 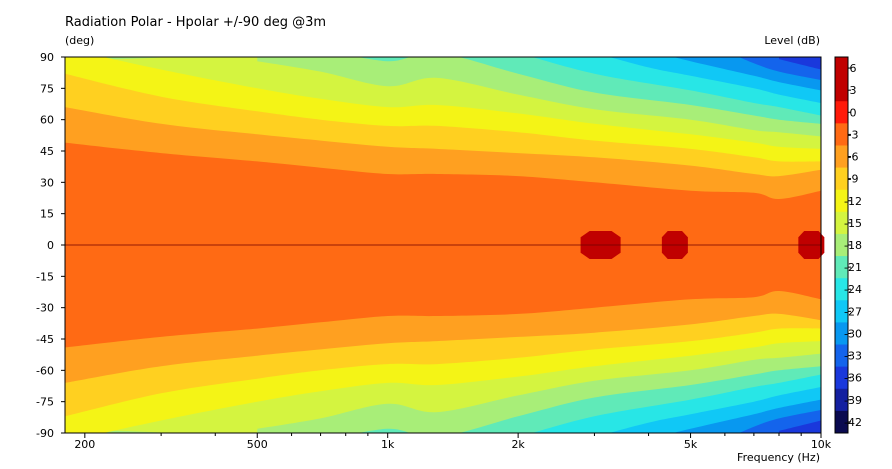 What do you see at coordinates (853, 422) in the screenshot?
I see `colorbar-label-16: -42` at bounding box center [853, 422].